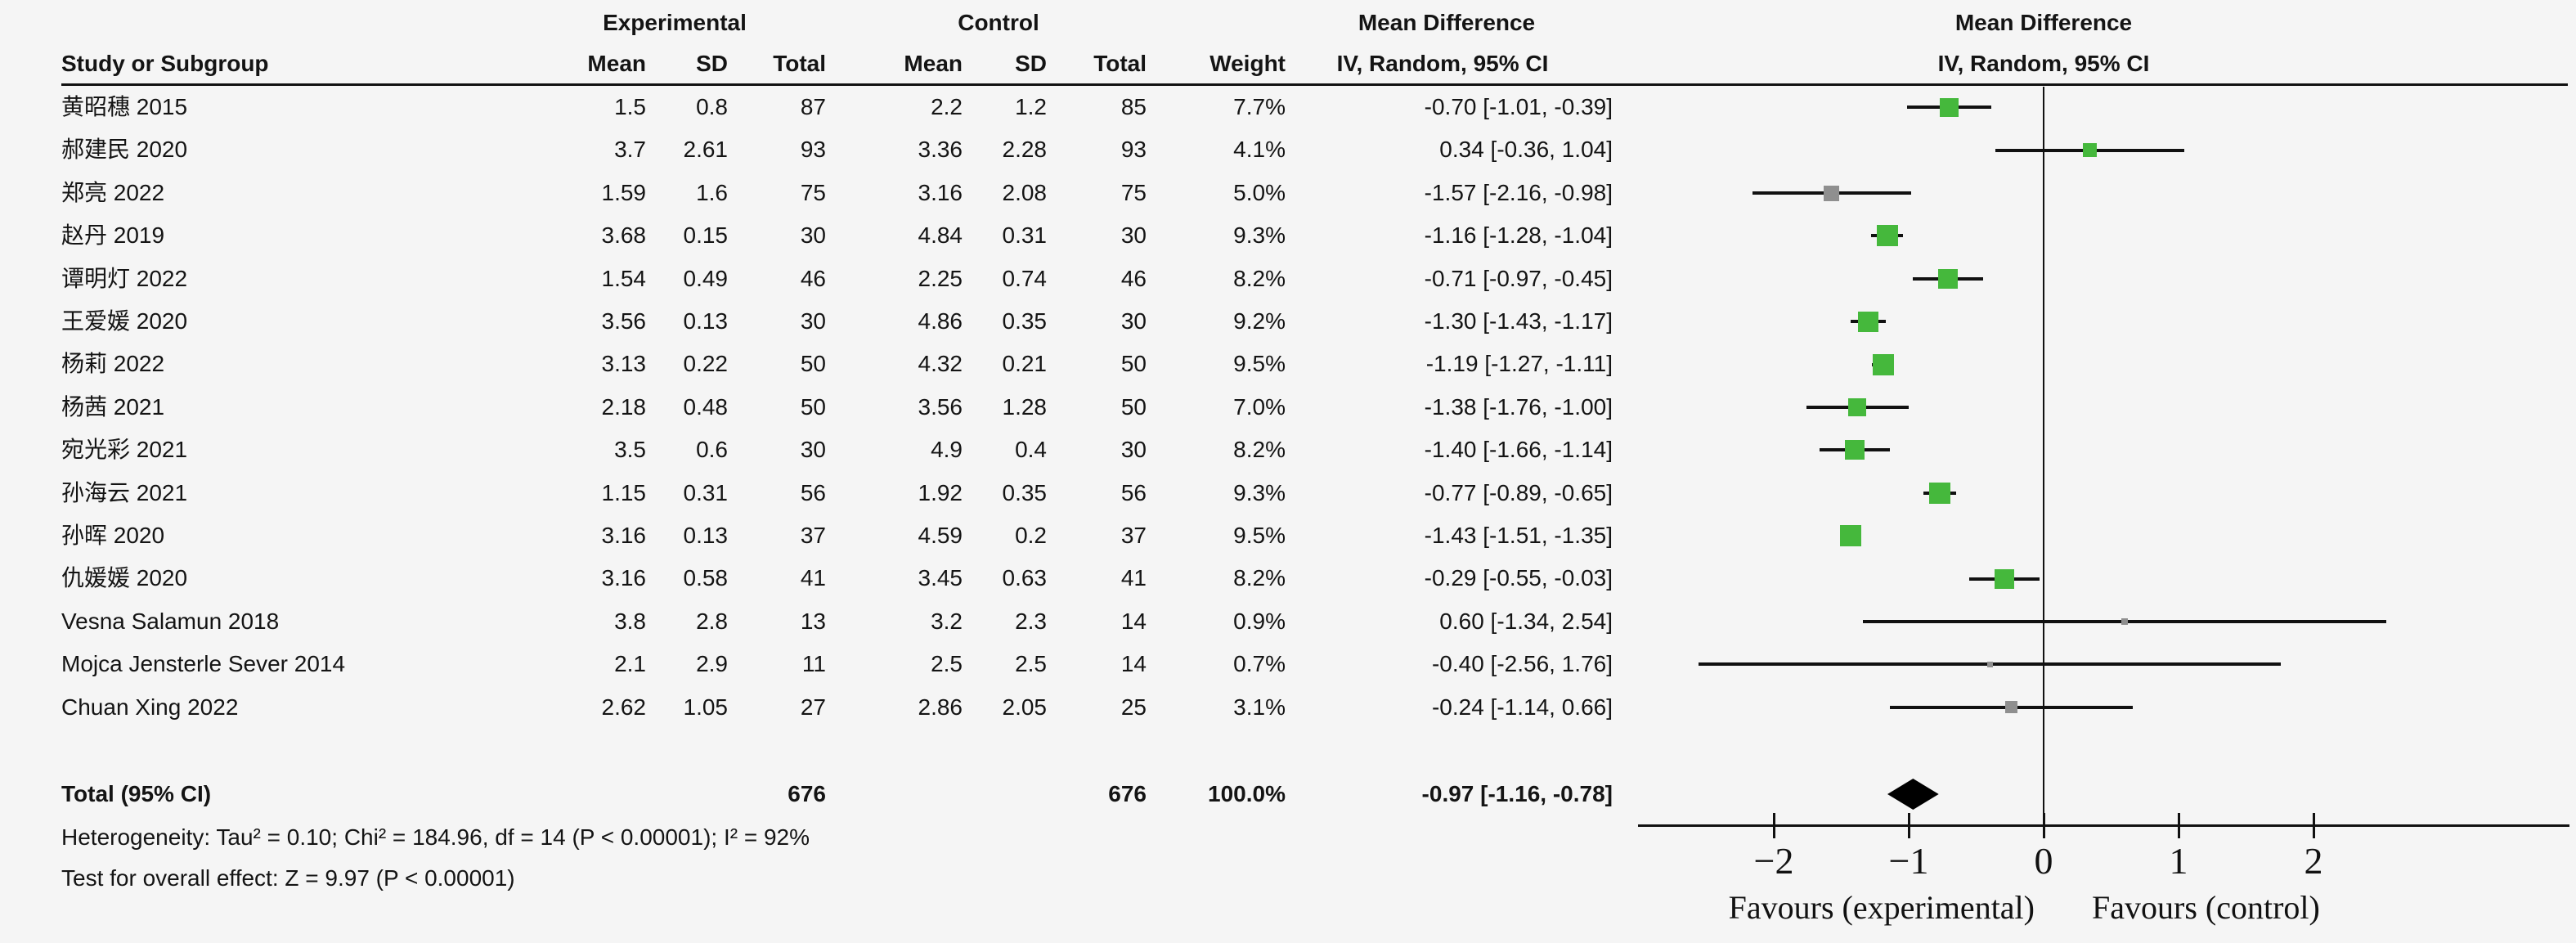 This screenshot has height=943, width=2576. Describe the element at coordinates (1025, 578) in the screenshot. I see `study-row-ctrl-sd-cell: 0.63` at that location.